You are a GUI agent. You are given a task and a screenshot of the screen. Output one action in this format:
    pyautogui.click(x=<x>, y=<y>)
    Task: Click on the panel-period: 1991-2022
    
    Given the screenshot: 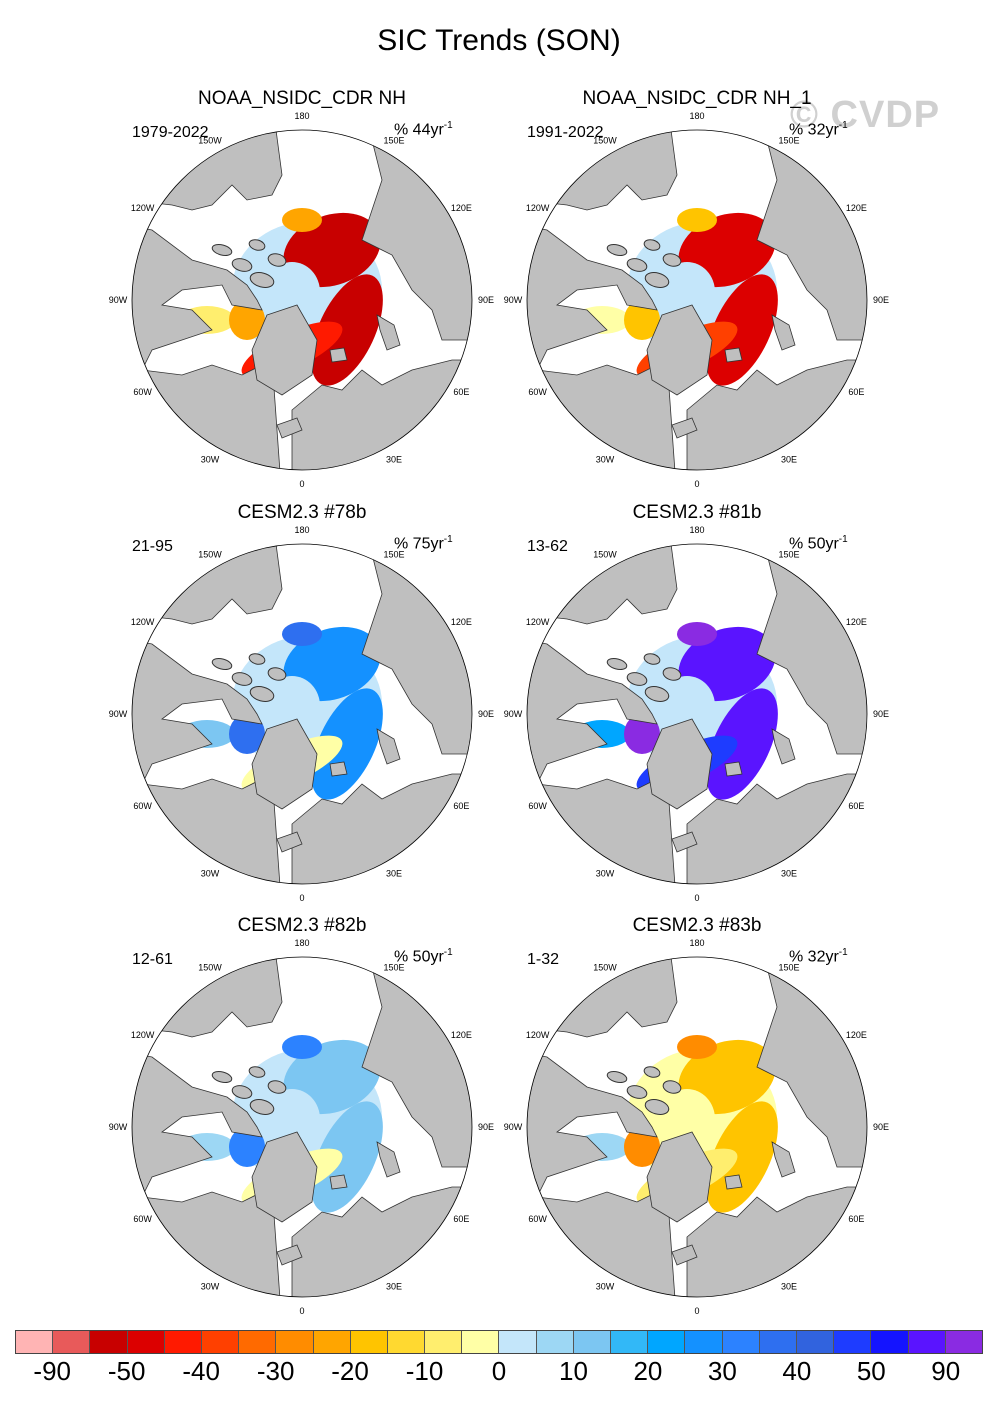 What is the action you would take?
    pyautogui.click(x=565, y=132)
    